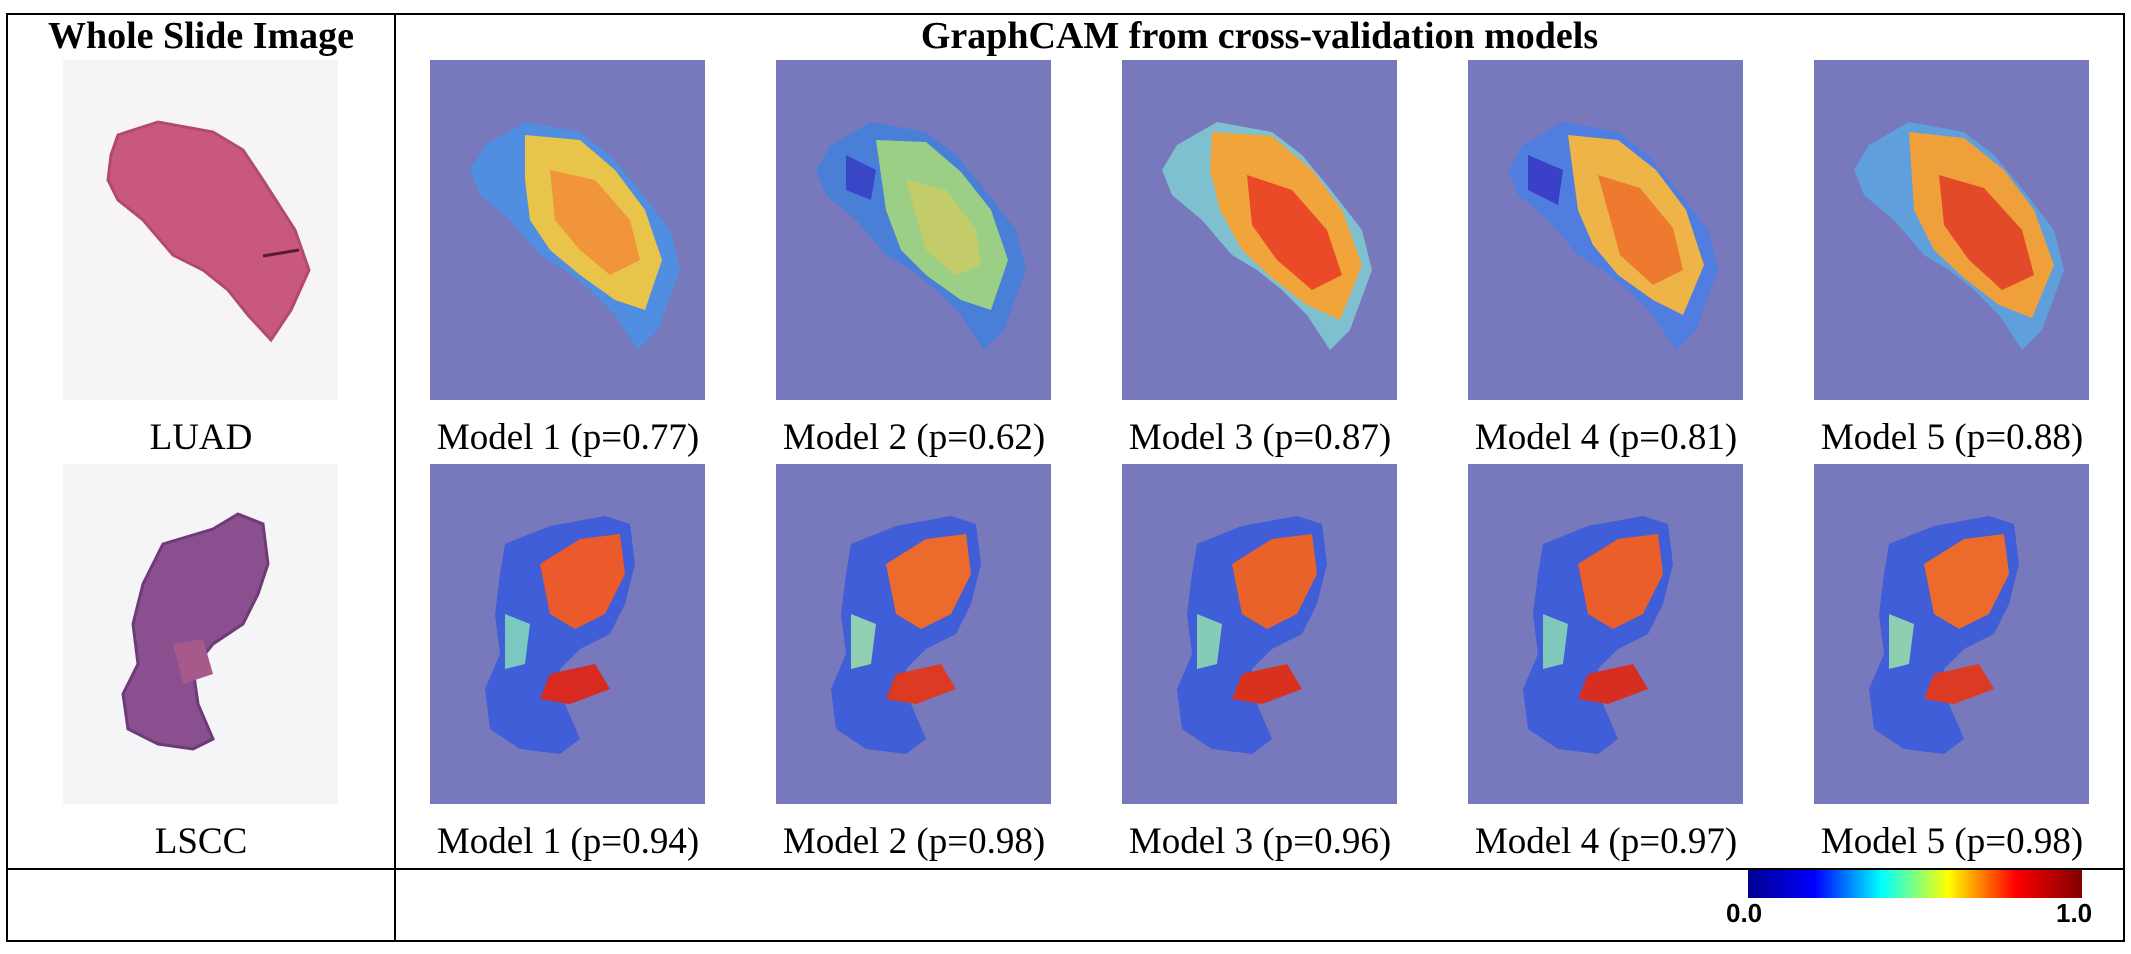  I want to click on lscc-tissue, so click(195, 631).